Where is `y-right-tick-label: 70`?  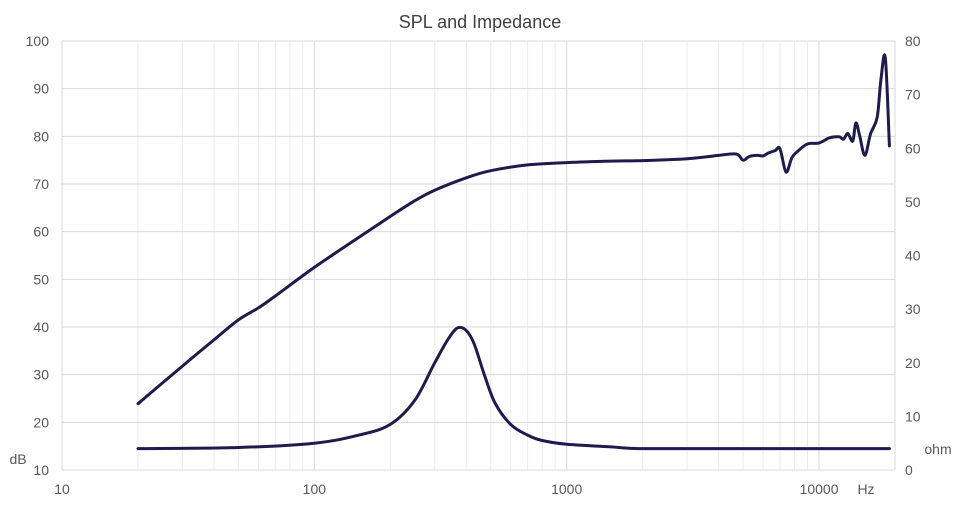 y-right-tick-label: 70 is located at coordinates (913, 95).